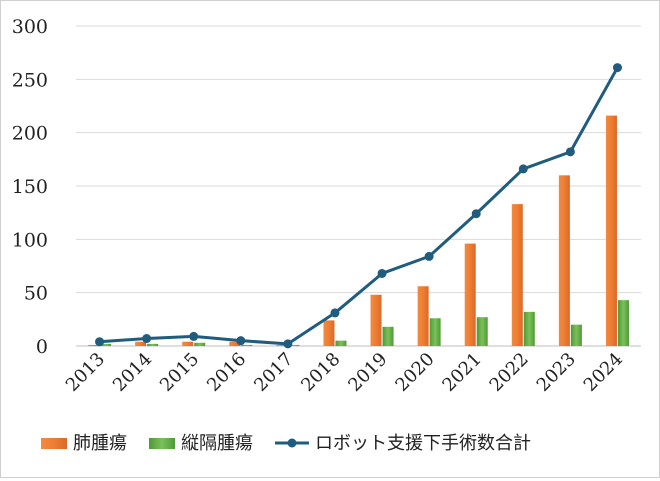 This screenshot has width=660, height=481. Describe the element at coordinates (414, 372) in the screenshot. I see `x-tick-label: 2020` at that location.